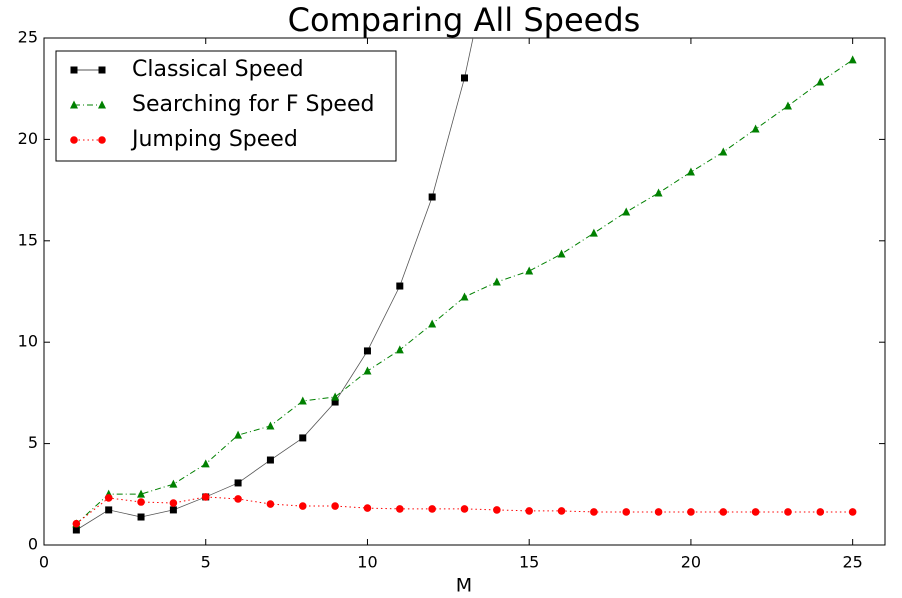 The height and width of the screenshot is (598, 902). What do you see at coordinates (206, 562) in the screenshot?
I see `x-tick-label: 5` at bounding box center [206, 562].